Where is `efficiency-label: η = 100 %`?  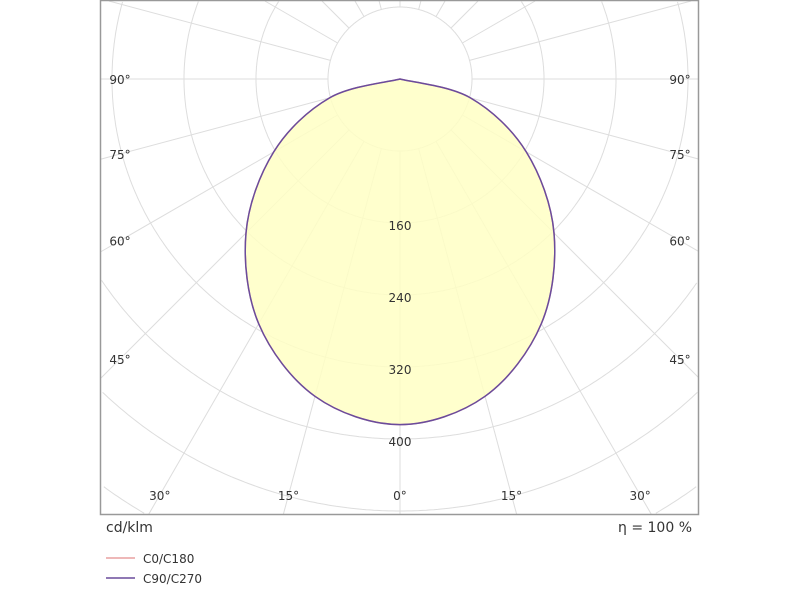 efficiency-label: η = 100 % is located at coordinates (655, 528).